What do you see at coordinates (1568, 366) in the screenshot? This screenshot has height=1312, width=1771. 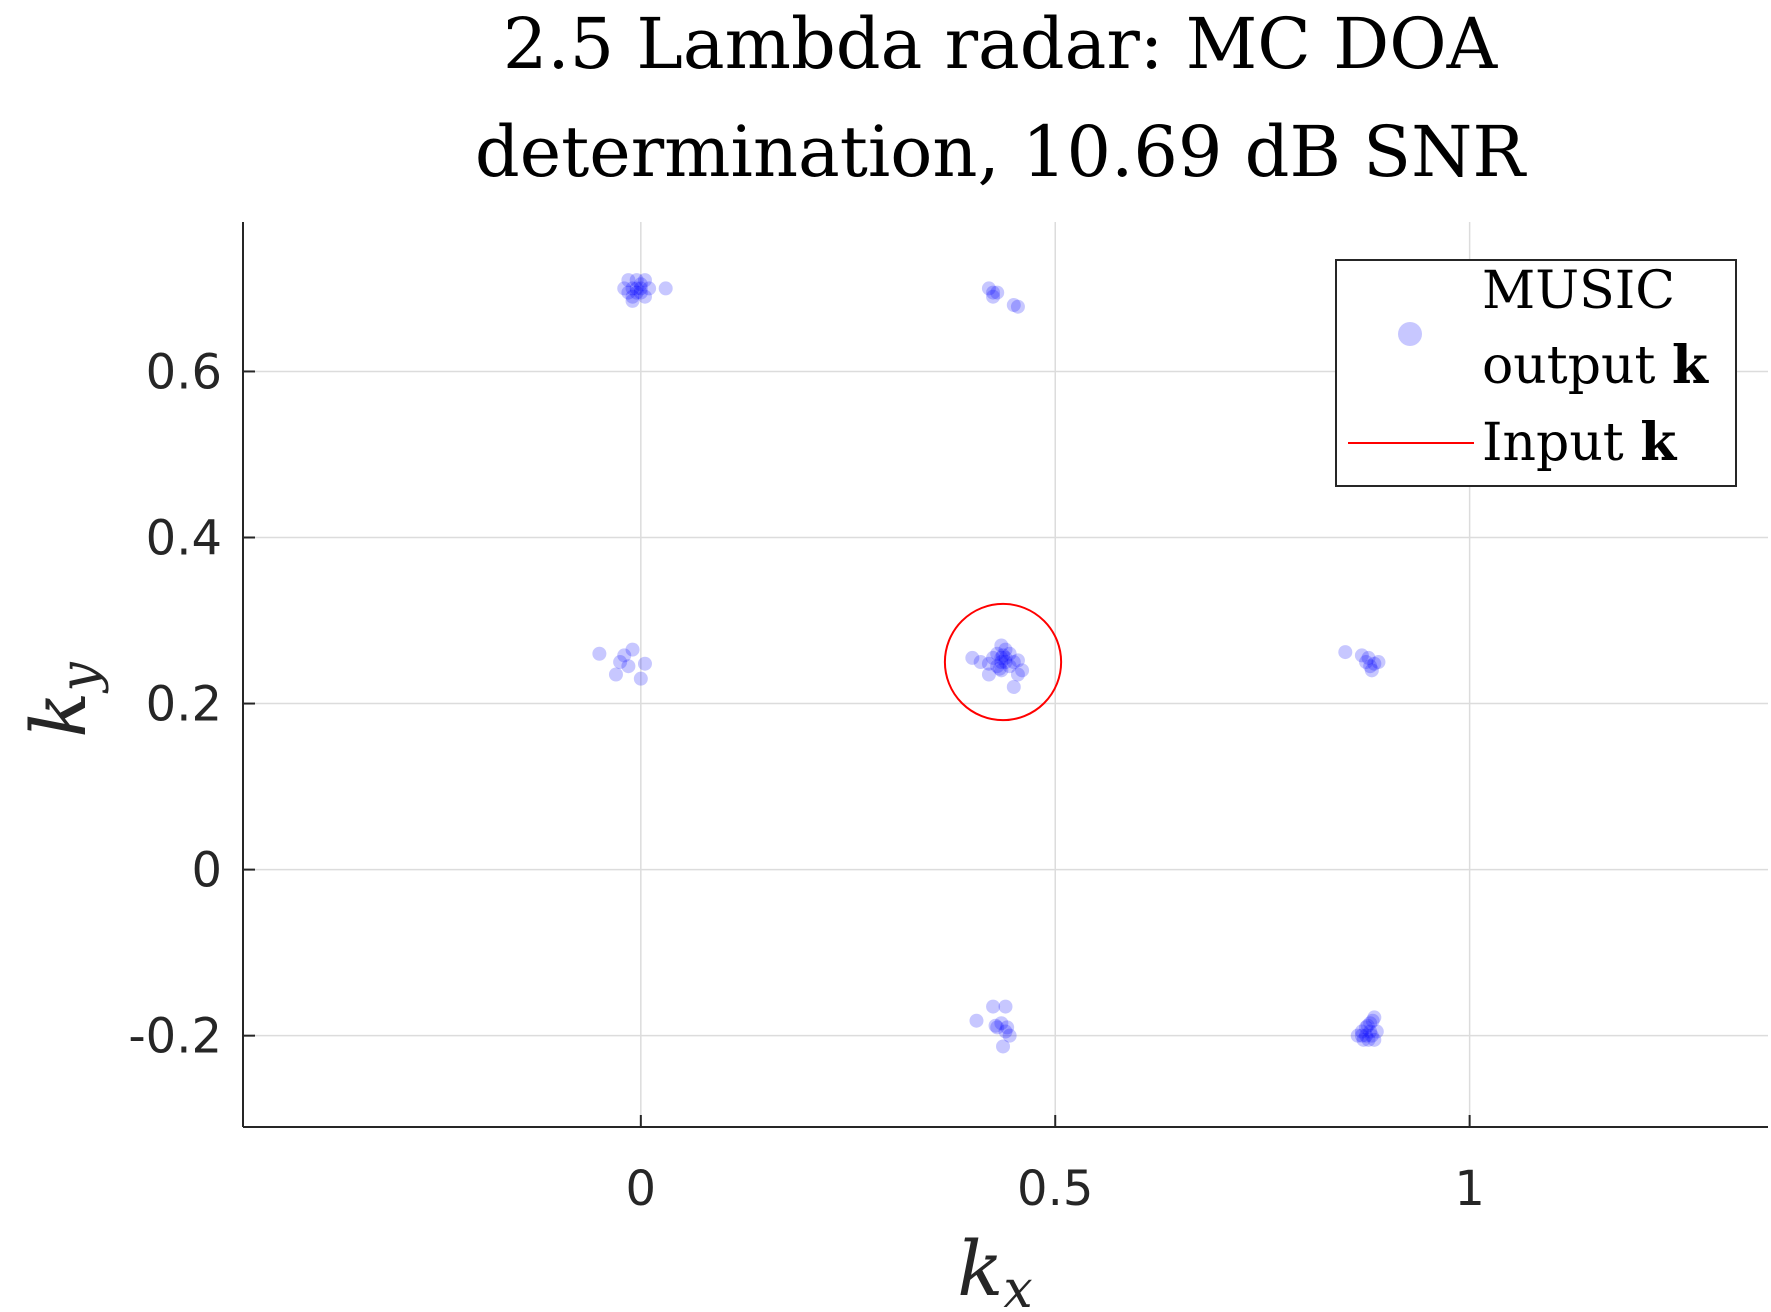 I see `legend-music-output-word: output` at bounding box center [1568, 366].